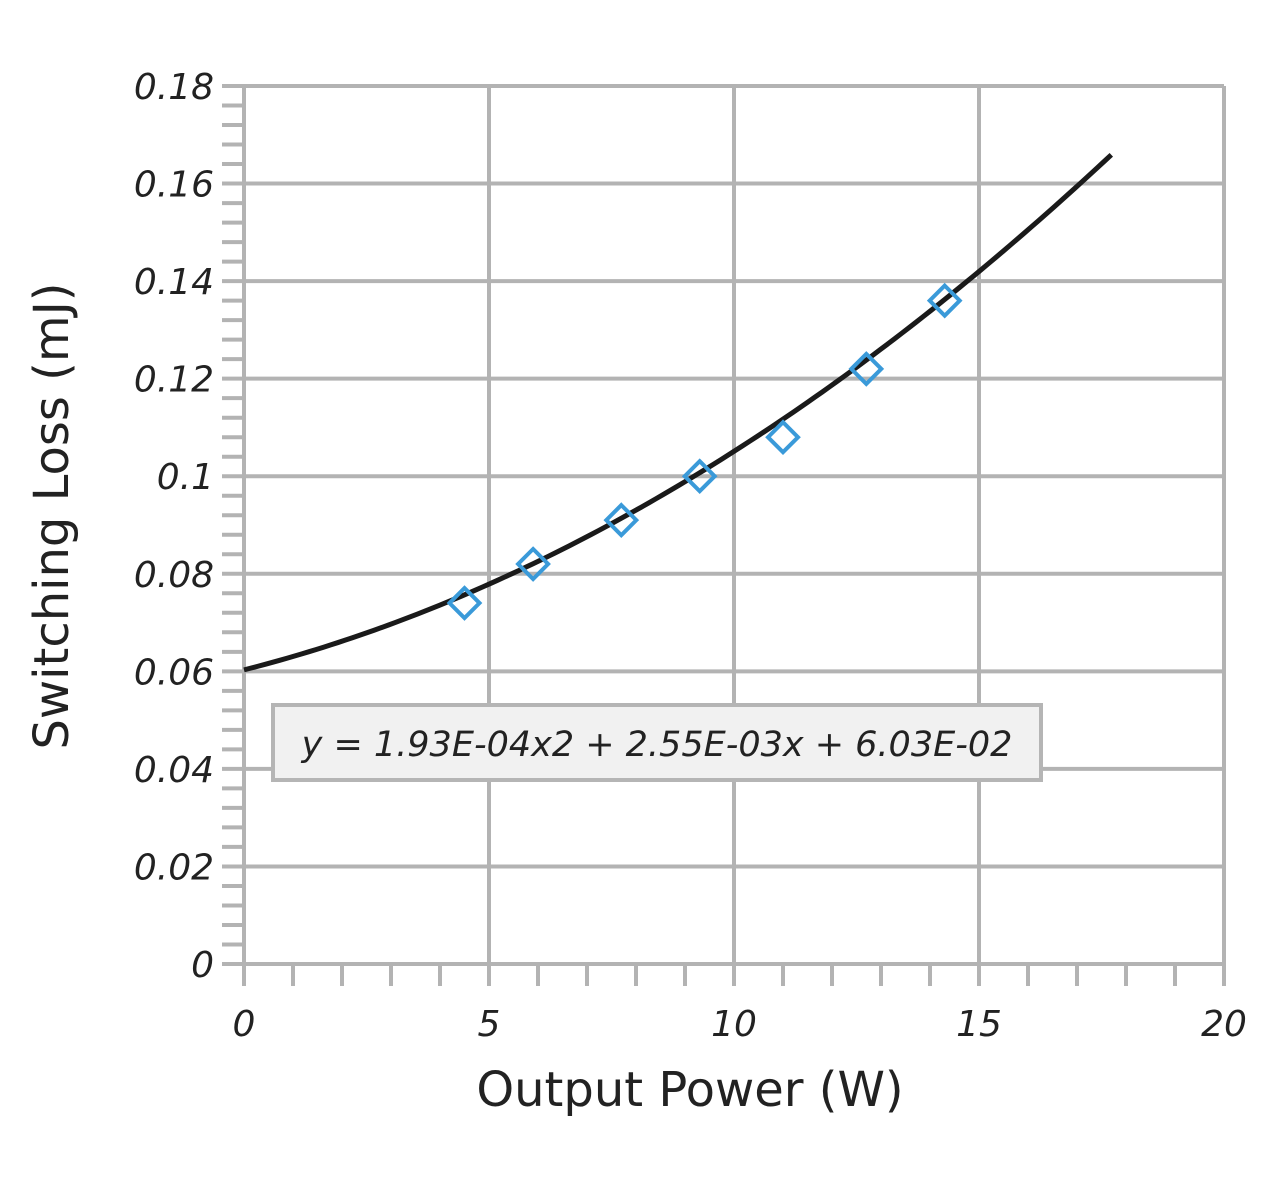 The image size is (1280, 1190). What do you see at coordinates (174, 867) in the screenshot?
I see `y-tick-label-1: 0.02` at bounding box center [174, 867].